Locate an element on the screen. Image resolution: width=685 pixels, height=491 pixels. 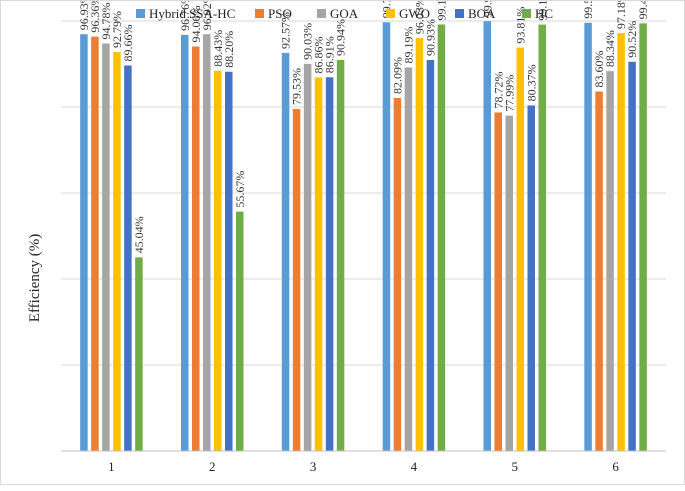
data-label: 99.95% is located at coordinates (487, 9).